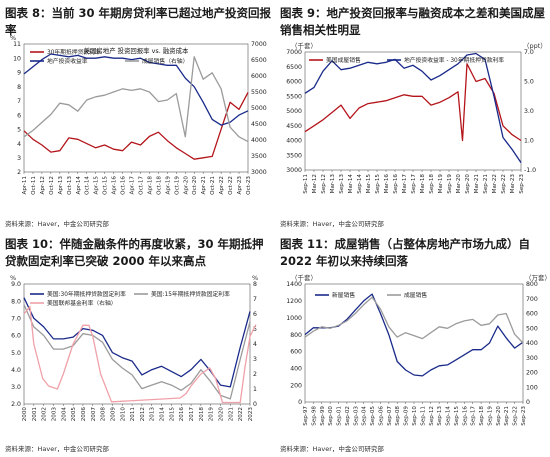  I want to click on y2-tick-label: 2, so click(255, 374).